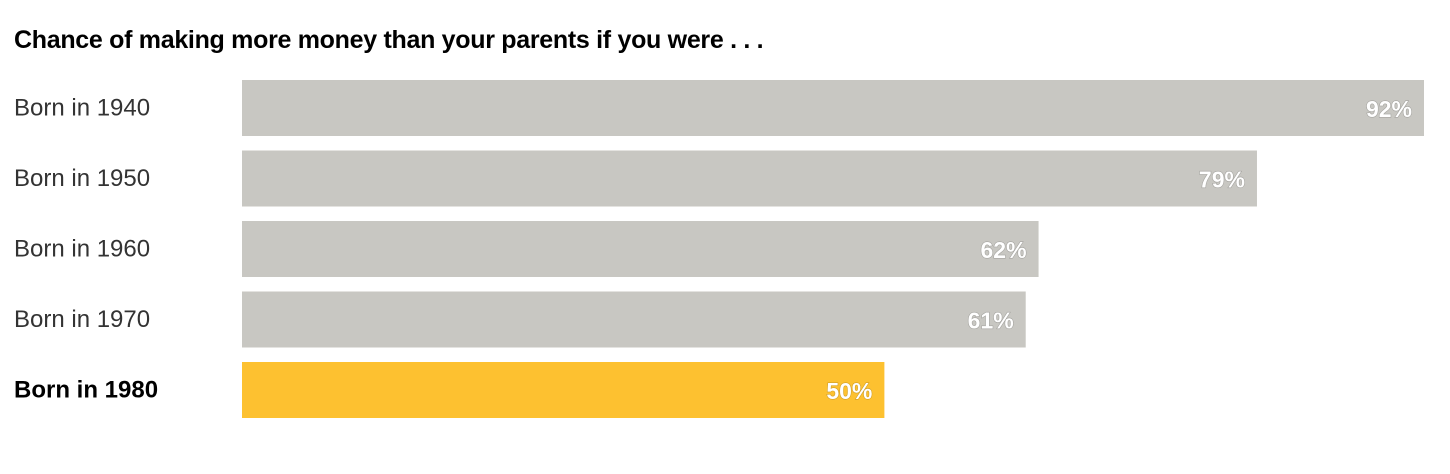  What do you see at coordinates (86, 390) in the screenshot?
I see `category-label: Born in 1980` at bounding box center [86, 390].